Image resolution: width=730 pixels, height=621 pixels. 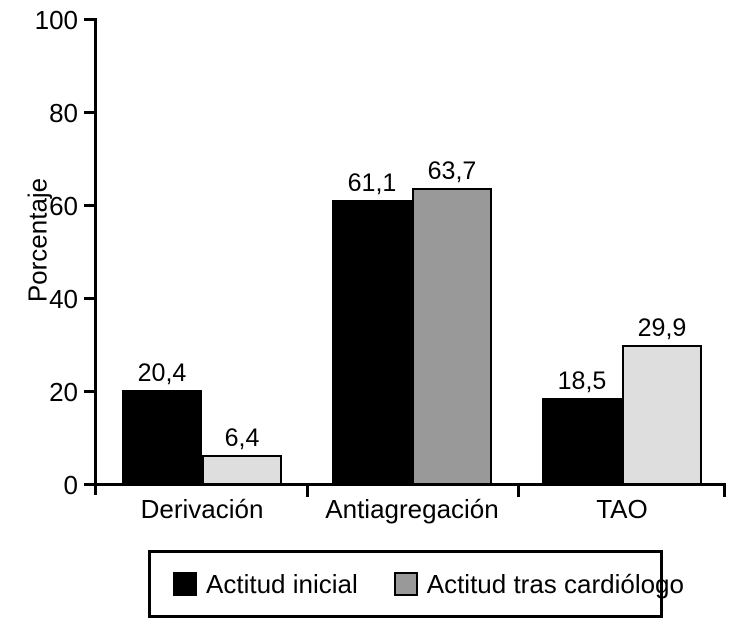 What do you see at coordinates (662, 328) in the screenshot?
I see `bar-value-label: 29,9` at bounding box center [662, 328].